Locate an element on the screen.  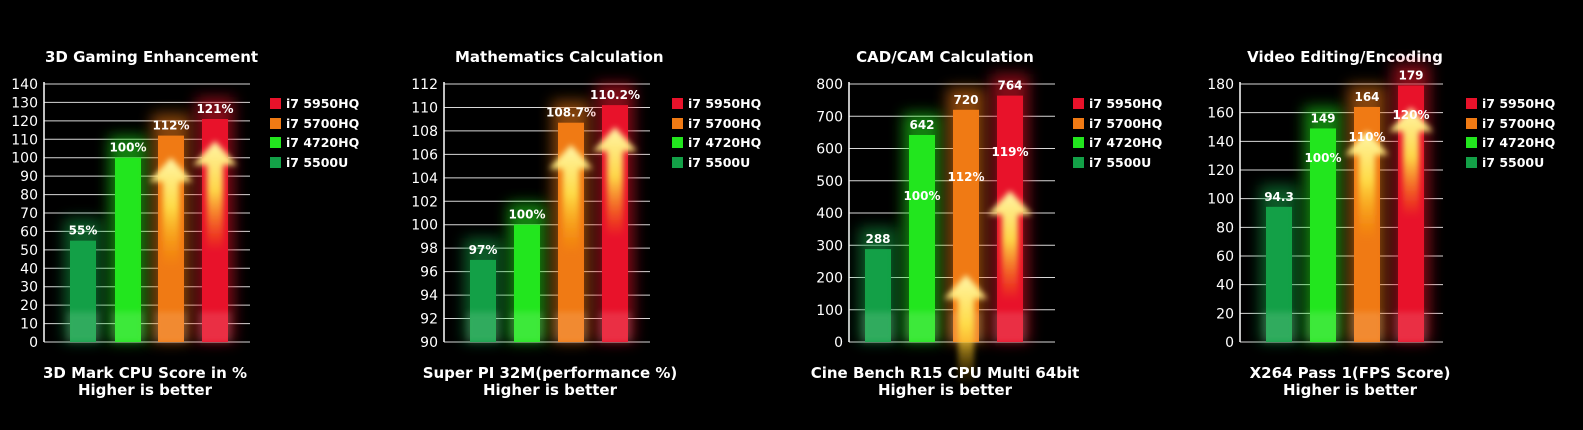
percent-label: 112% is located at coordinates (965, 177).